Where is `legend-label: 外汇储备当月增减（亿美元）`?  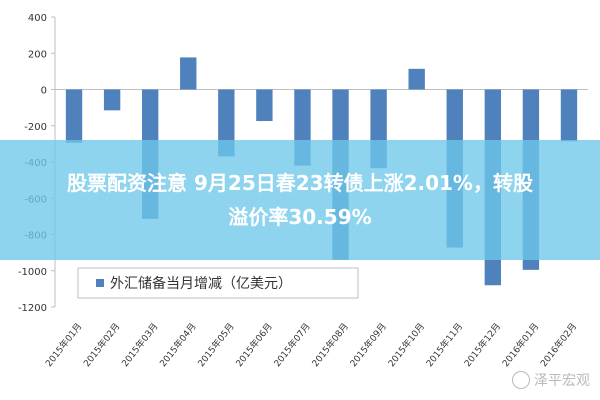 legend-label: 外汇储备当月增减（亿美元） is located at coordinates (201, 283).